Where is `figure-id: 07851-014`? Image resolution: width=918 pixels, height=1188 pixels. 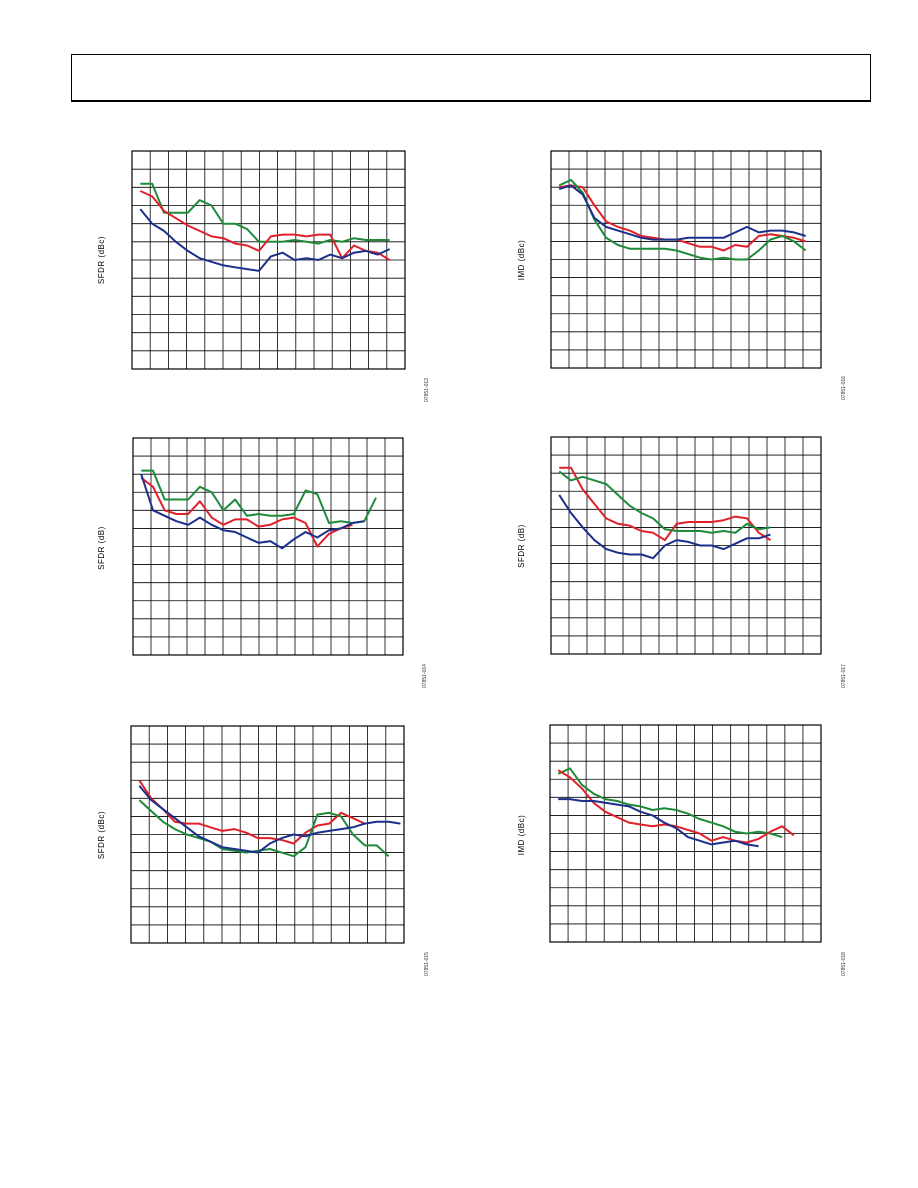
figure-id: 07851-014 is located at coordinates (425, 676).